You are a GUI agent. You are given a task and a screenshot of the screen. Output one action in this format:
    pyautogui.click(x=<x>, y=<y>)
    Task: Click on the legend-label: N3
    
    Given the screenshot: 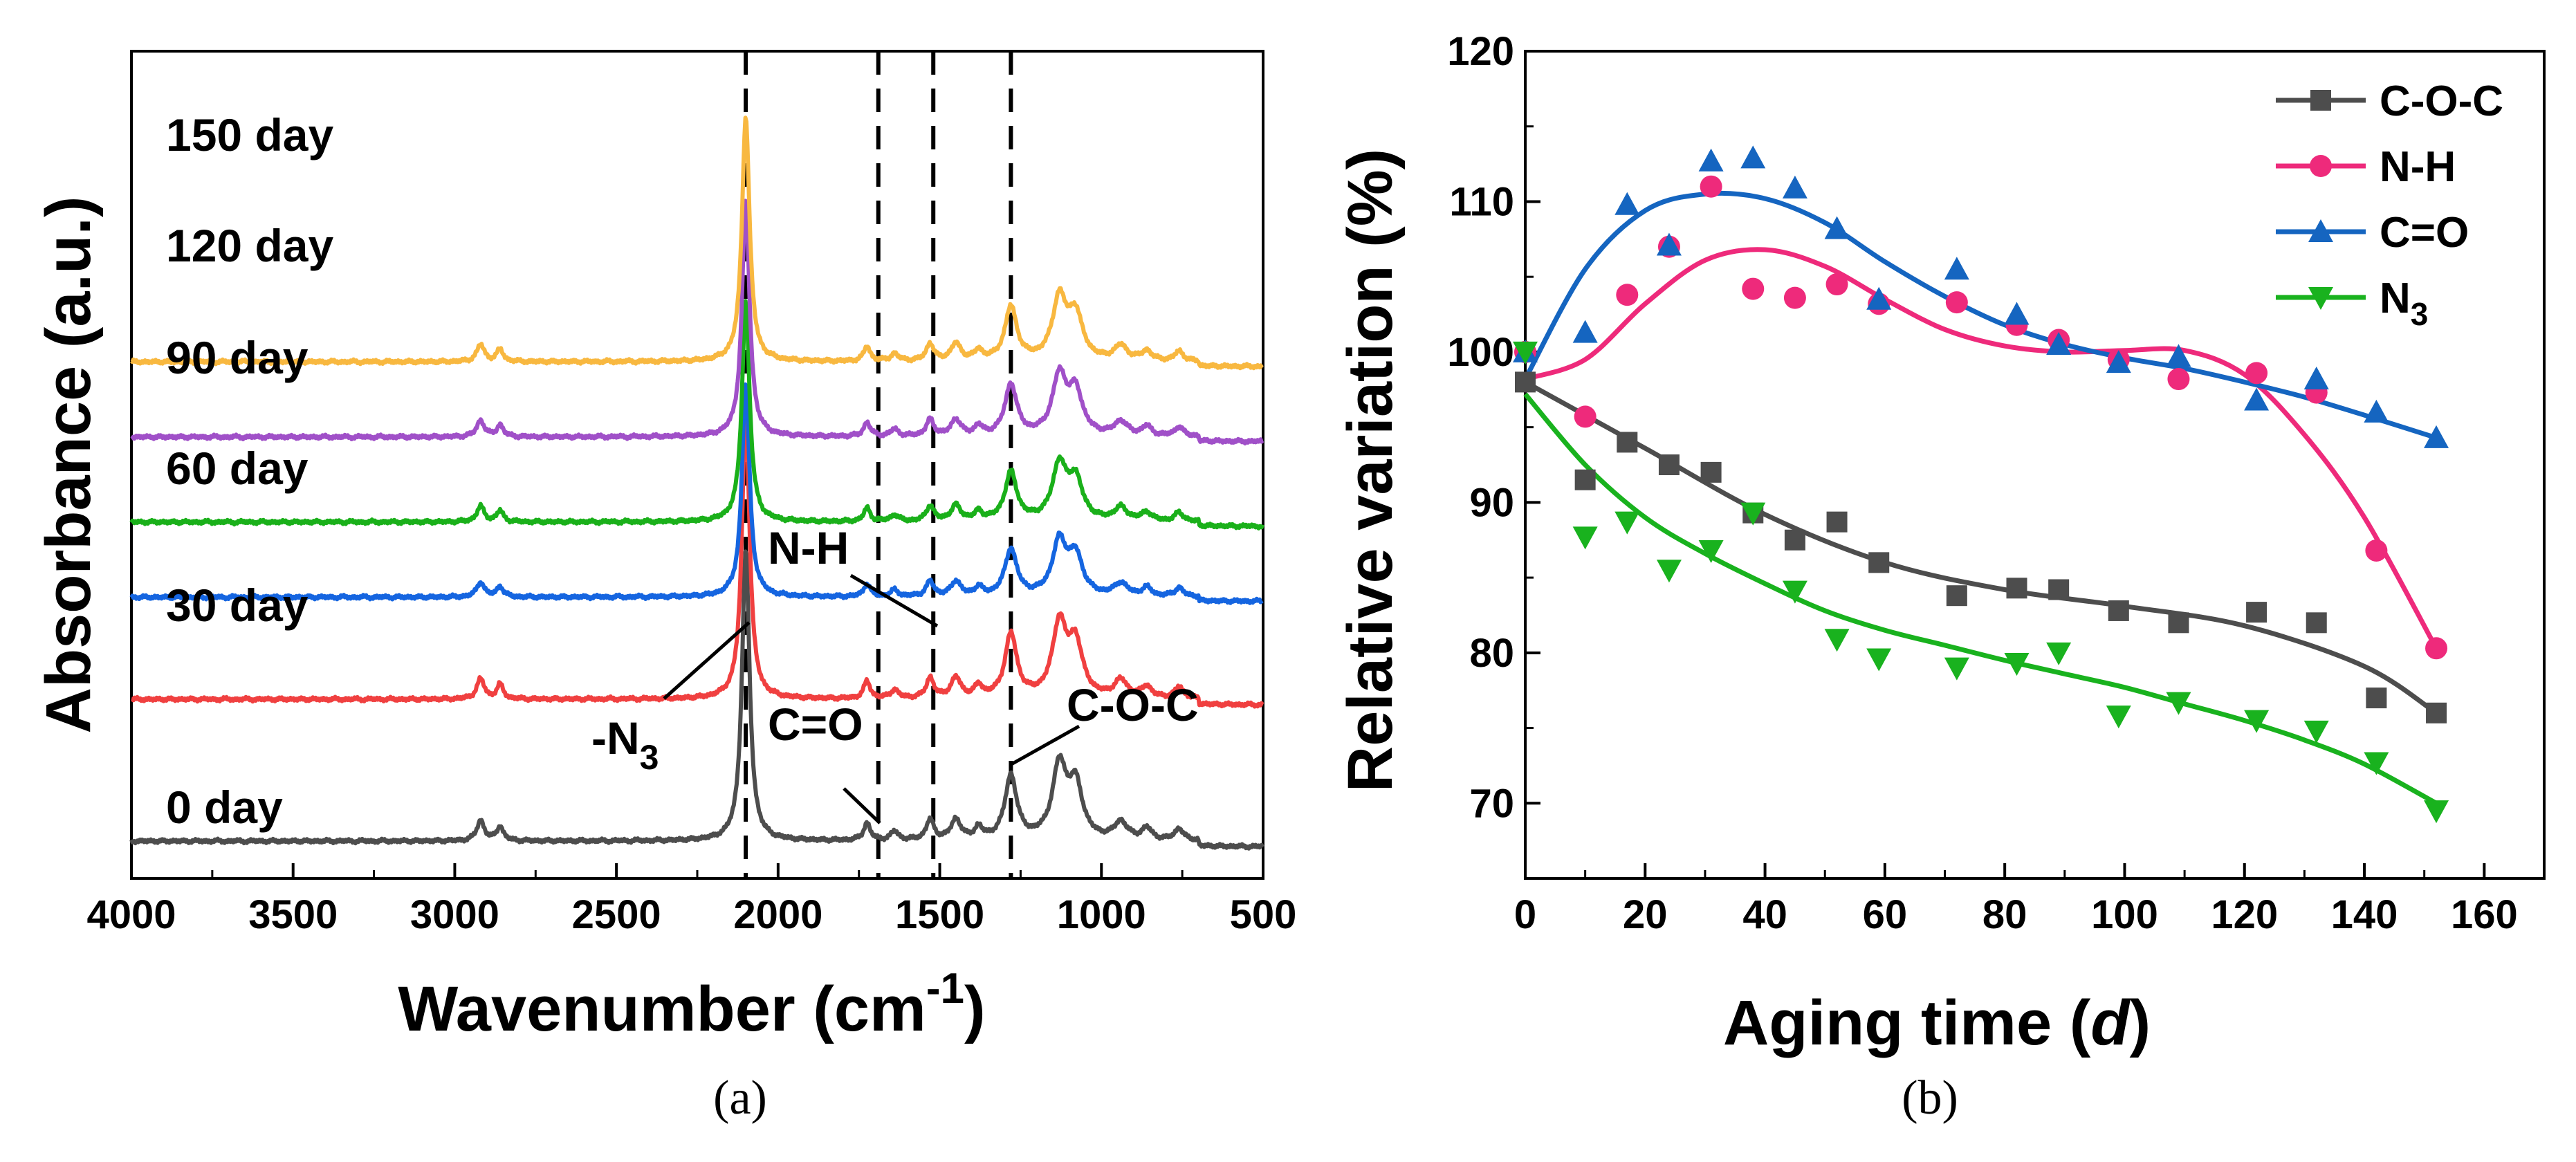 What is the action you would take?
    pyautogui.click(x=2404, y=303)
    